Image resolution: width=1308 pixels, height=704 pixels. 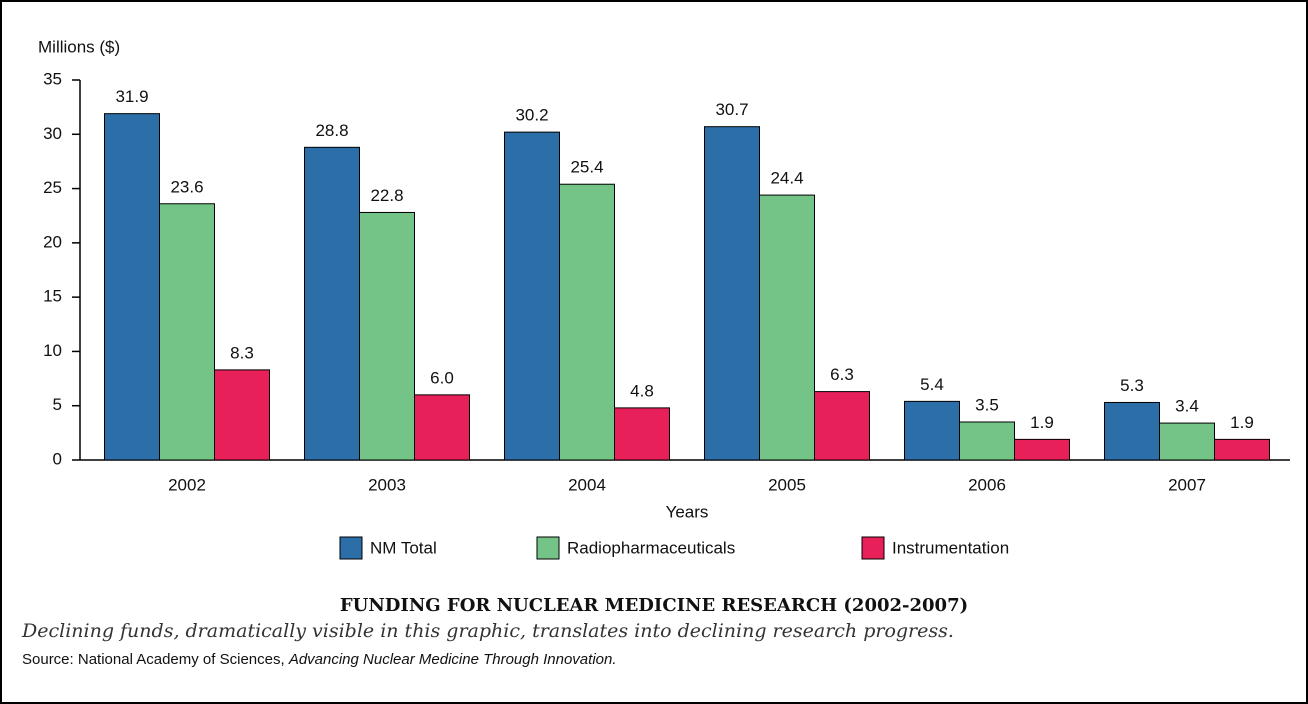 I want to click on data-label: 30.2, so click(x=531, y=115).